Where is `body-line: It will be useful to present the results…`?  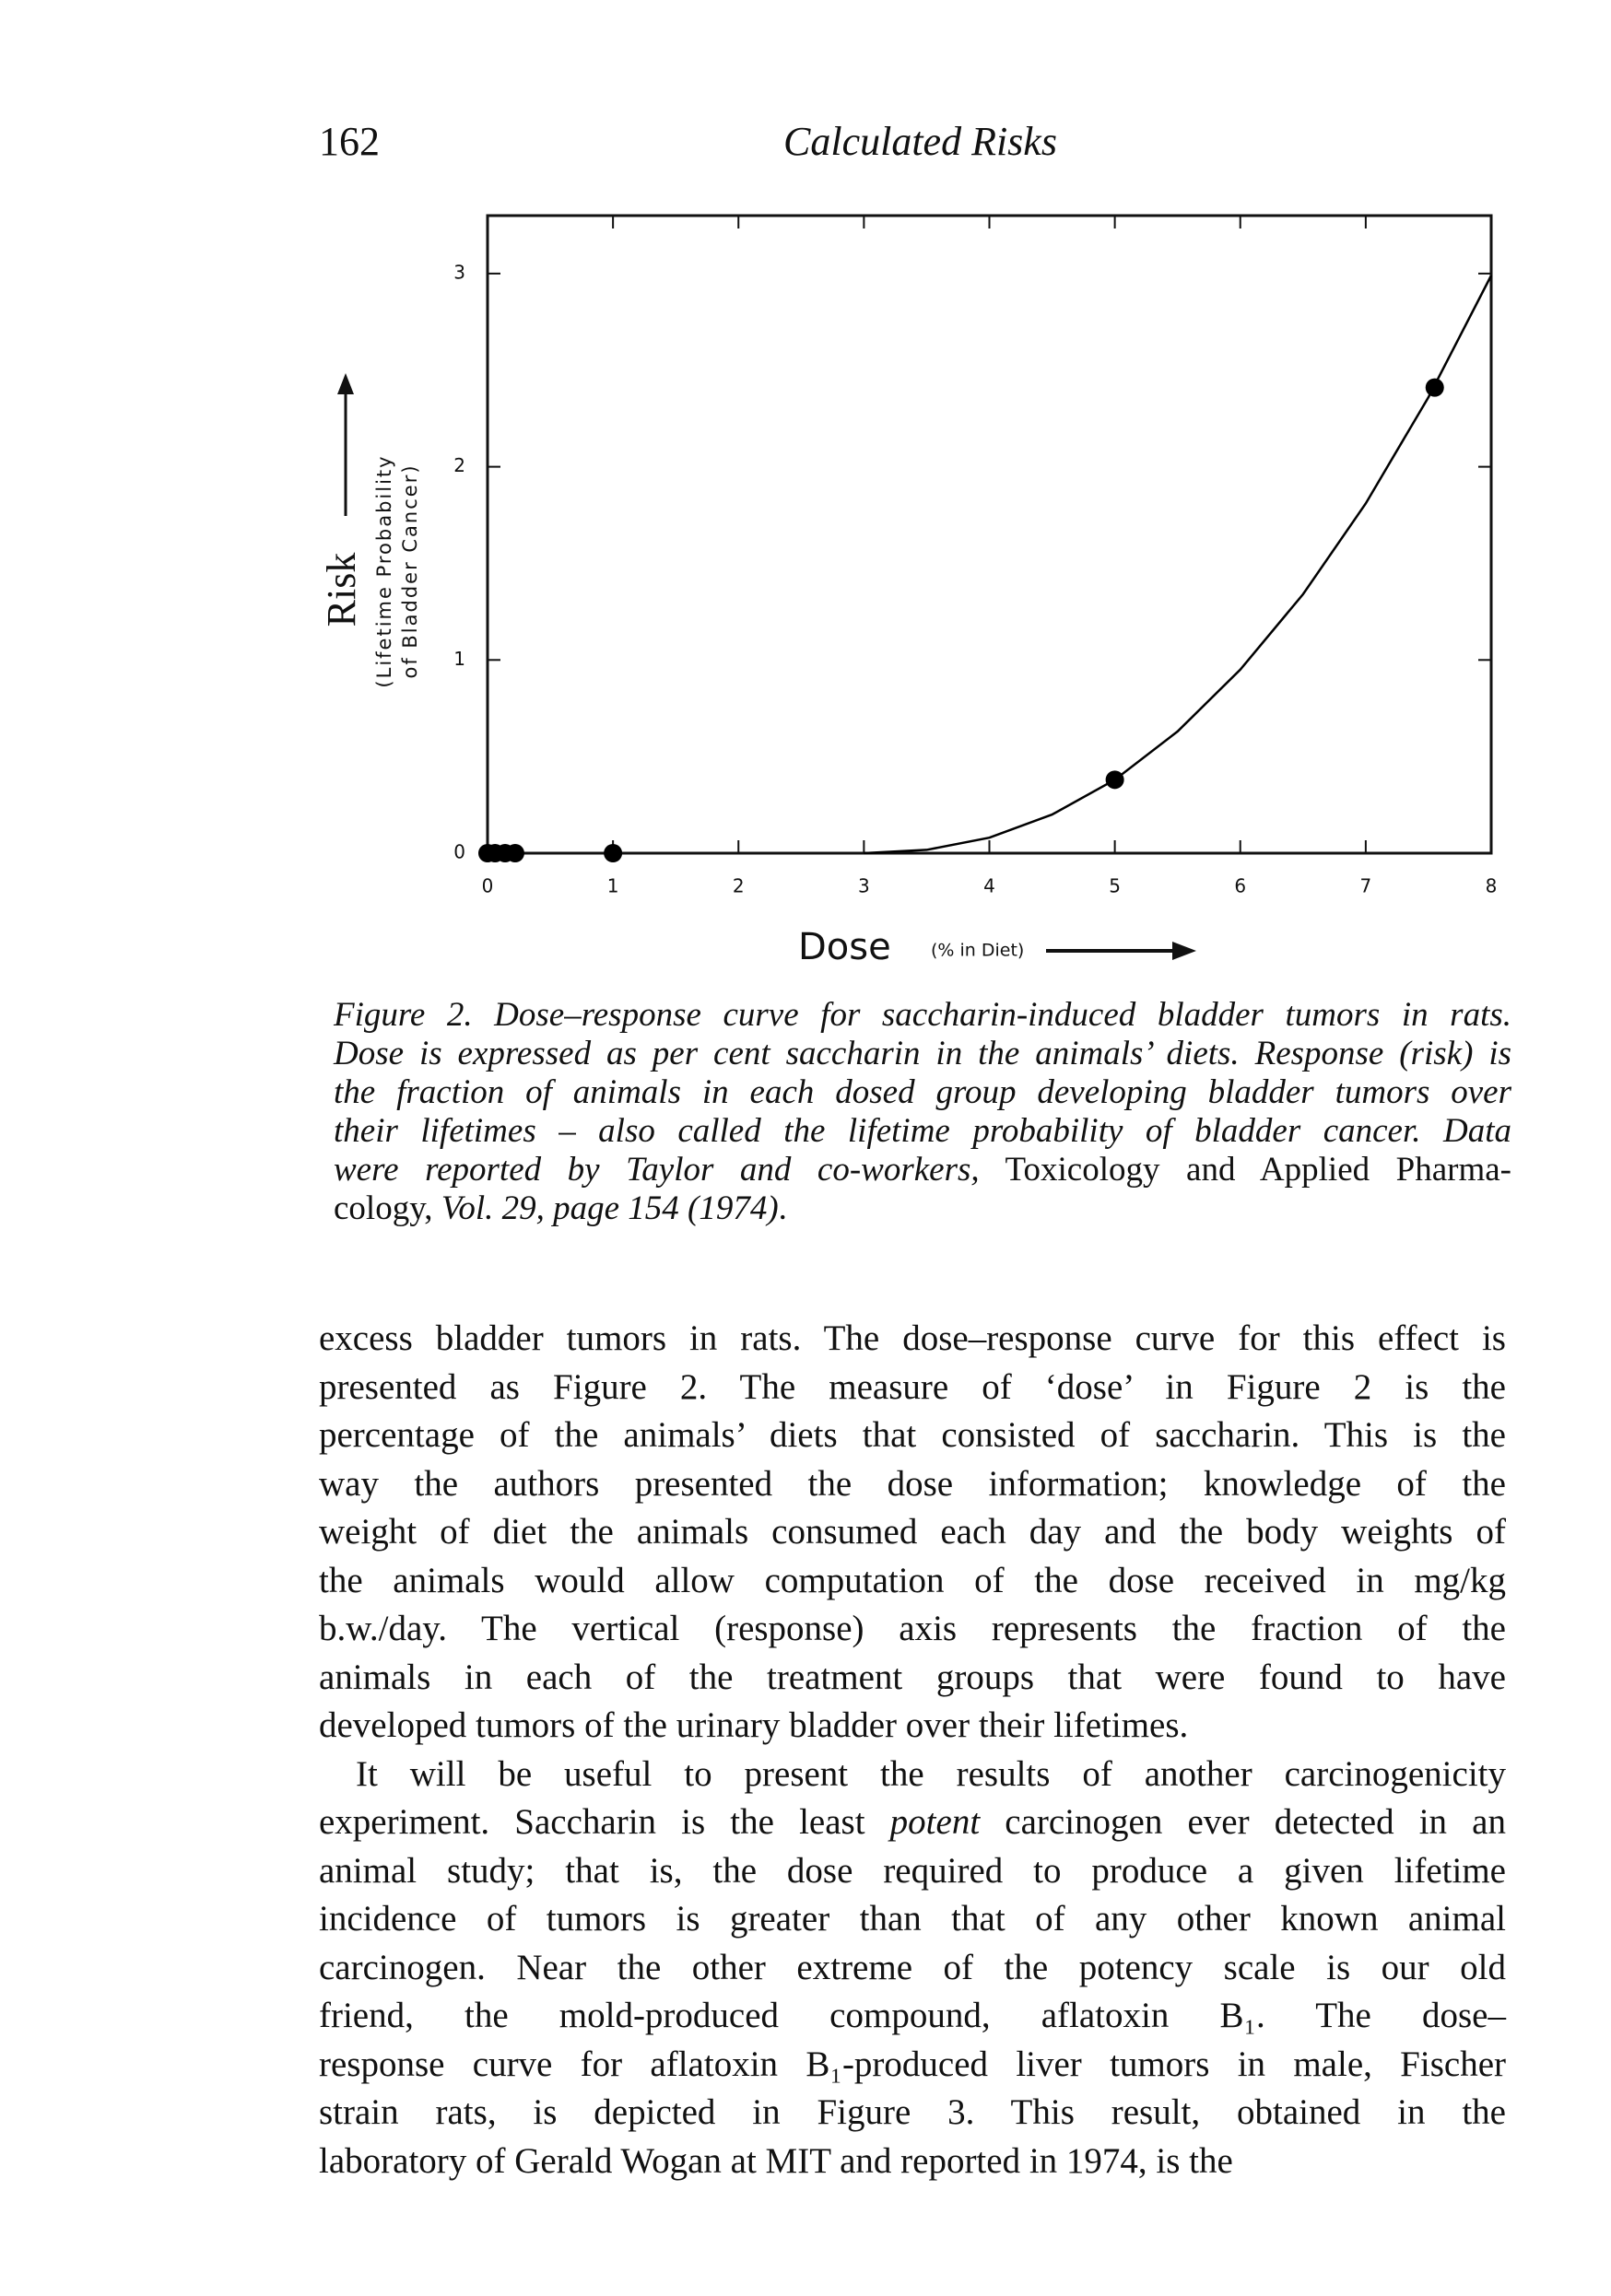
body-line: It will be useful to present the results… is located at coordinates (931, 1774).